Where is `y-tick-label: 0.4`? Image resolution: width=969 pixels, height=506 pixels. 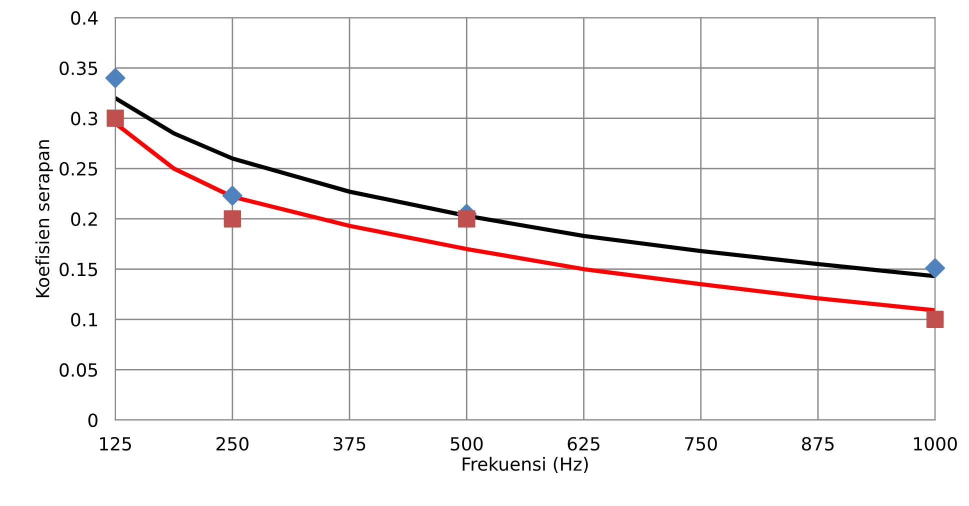
y-tick-label: 0.4 is located at coordinates (84, 18).